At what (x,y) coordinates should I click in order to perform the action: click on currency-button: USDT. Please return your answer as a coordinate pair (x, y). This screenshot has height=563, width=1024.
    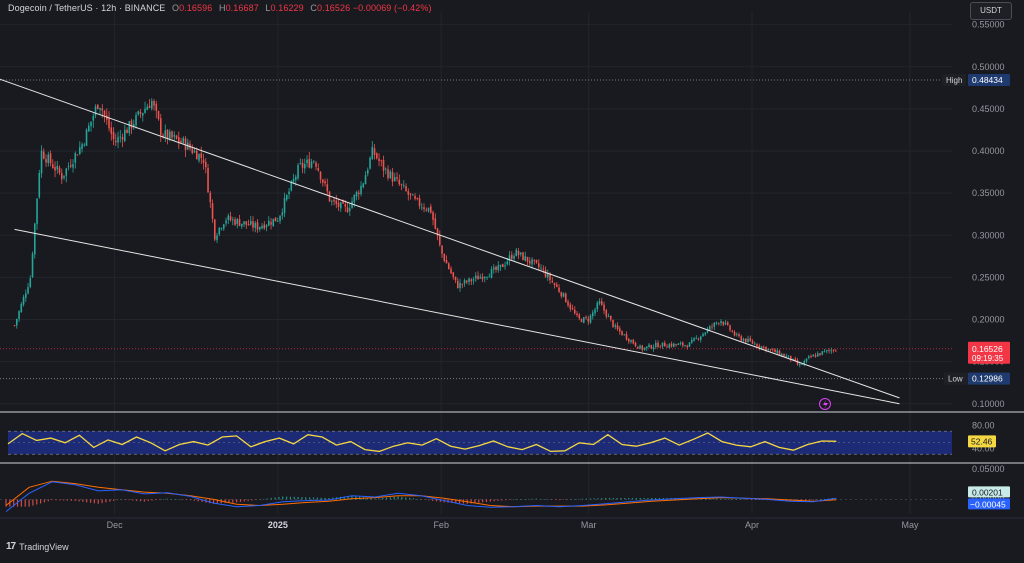
    Looking at the image, I should click on (991, 11).